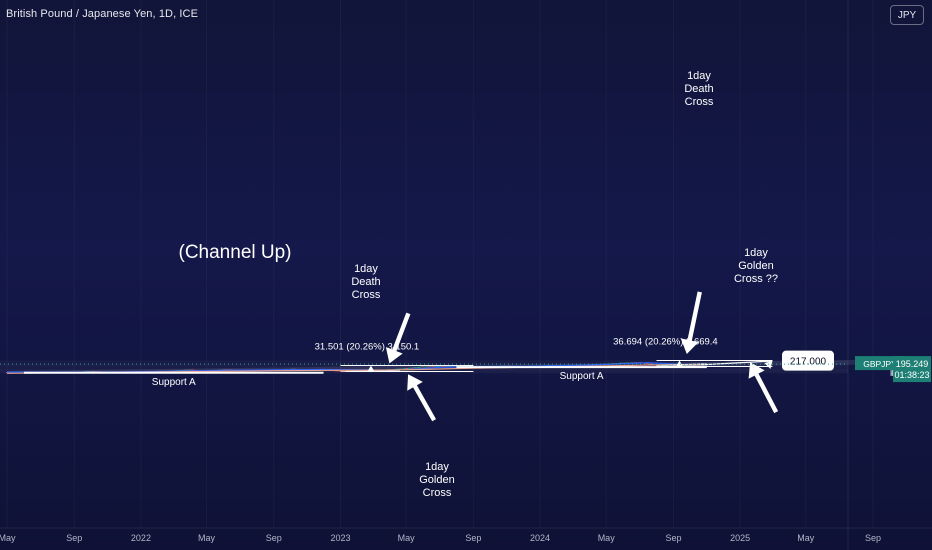 This screenshot has width=932, height=550. Describe the element at coordinates (365, 282) in the screenshot. I see `death-cross-label-2023: Death` at that location.